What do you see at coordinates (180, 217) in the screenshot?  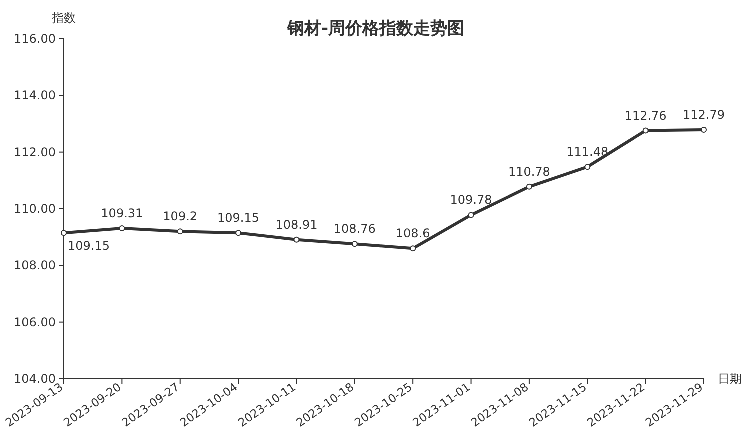 I see `data-label: 109.2` at bounding box center [180, 217].